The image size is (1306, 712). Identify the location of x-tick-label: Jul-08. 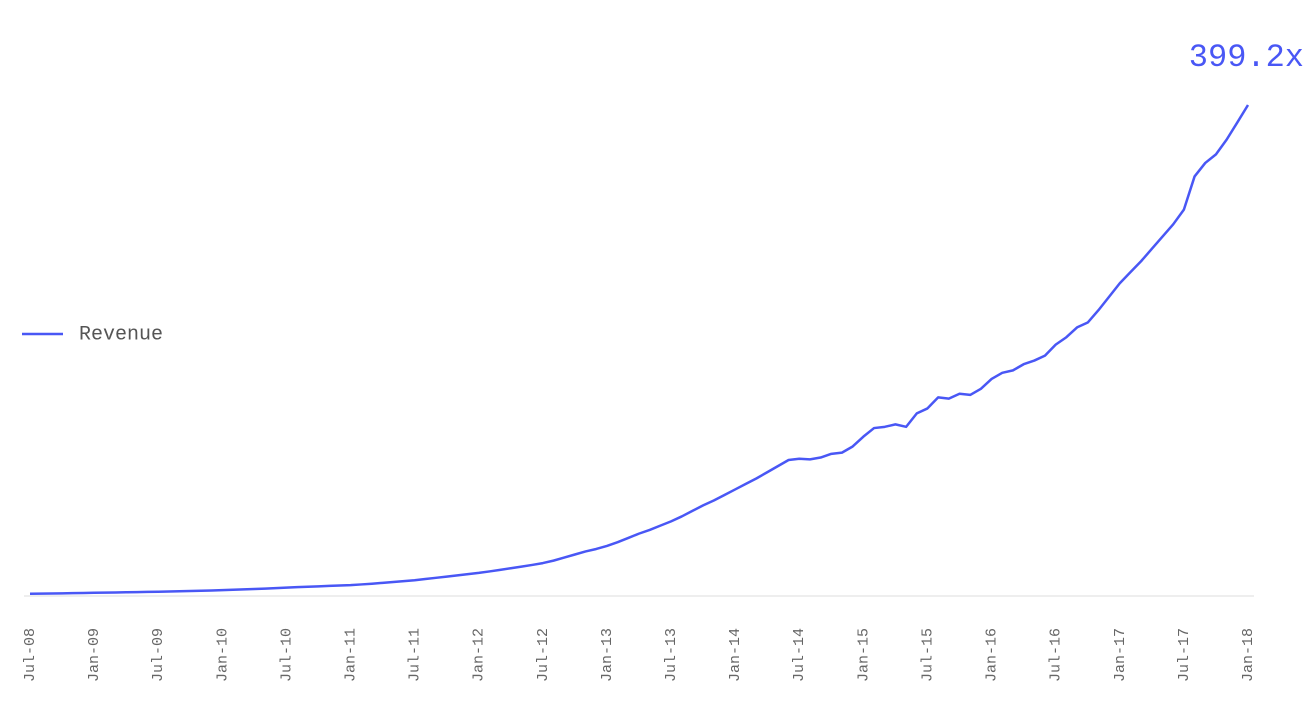
(30, 655).